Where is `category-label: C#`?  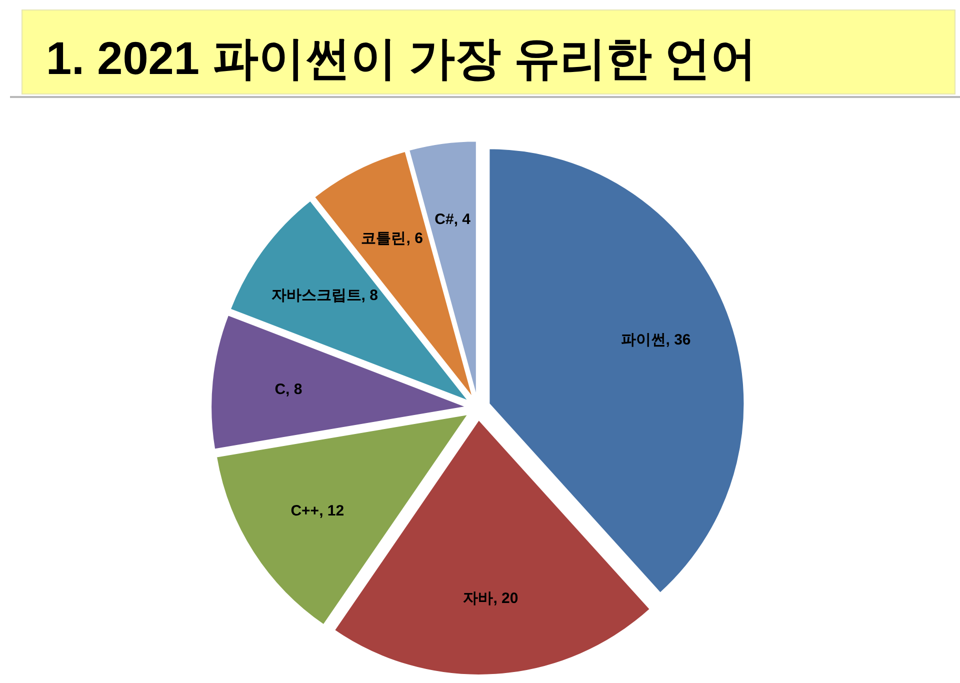 category-label: C# is located at coordinates (444, 219).